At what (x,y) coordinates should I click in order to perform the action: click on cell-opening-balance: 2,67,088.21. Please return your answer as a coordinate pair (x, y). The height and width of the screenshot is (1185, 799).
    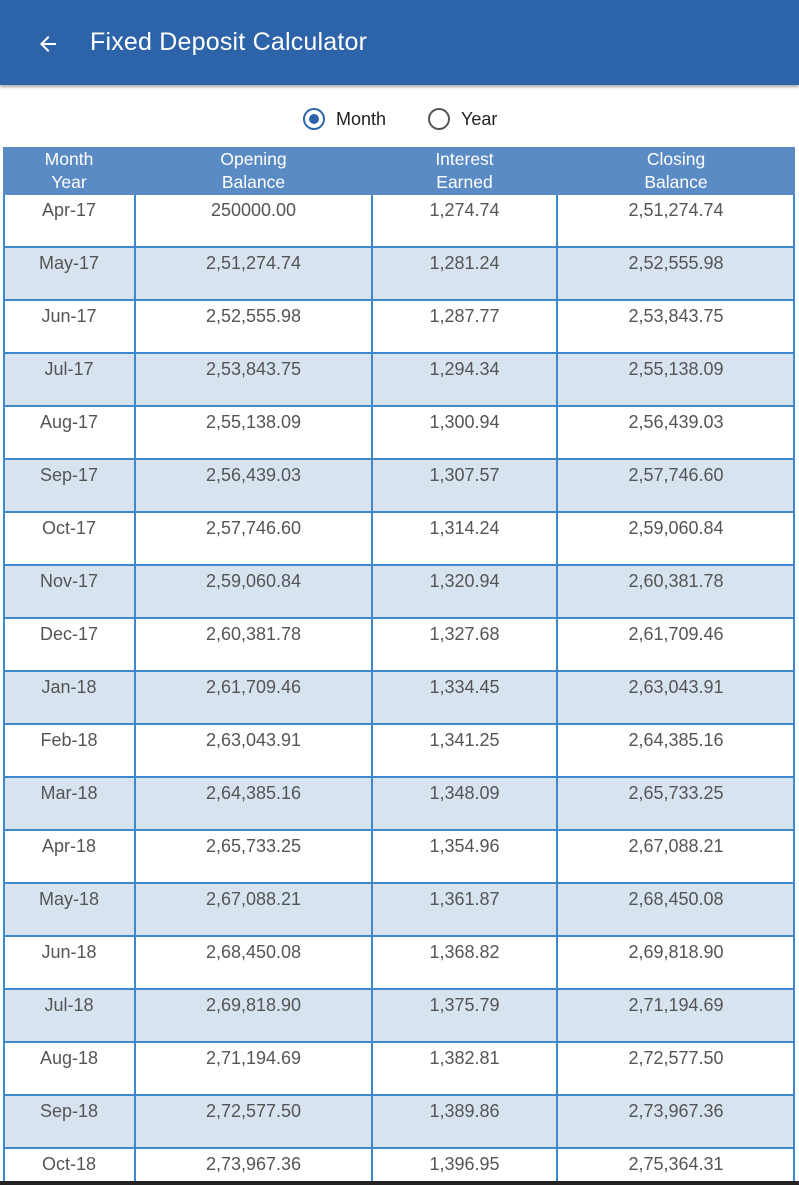
    Looking at the image, I should click on (253, 899).